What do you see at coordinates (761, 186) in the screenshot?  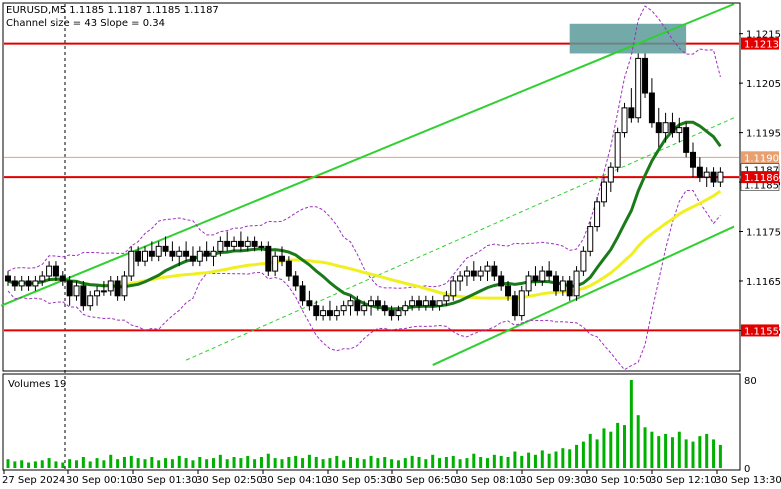 I see `price-tag-label: 1.1185` at bounding box center [761, 186].